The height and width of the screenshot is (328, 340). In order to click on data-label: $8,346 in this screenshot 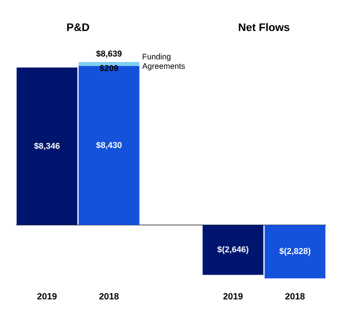, I will do `click(47, 146)`.